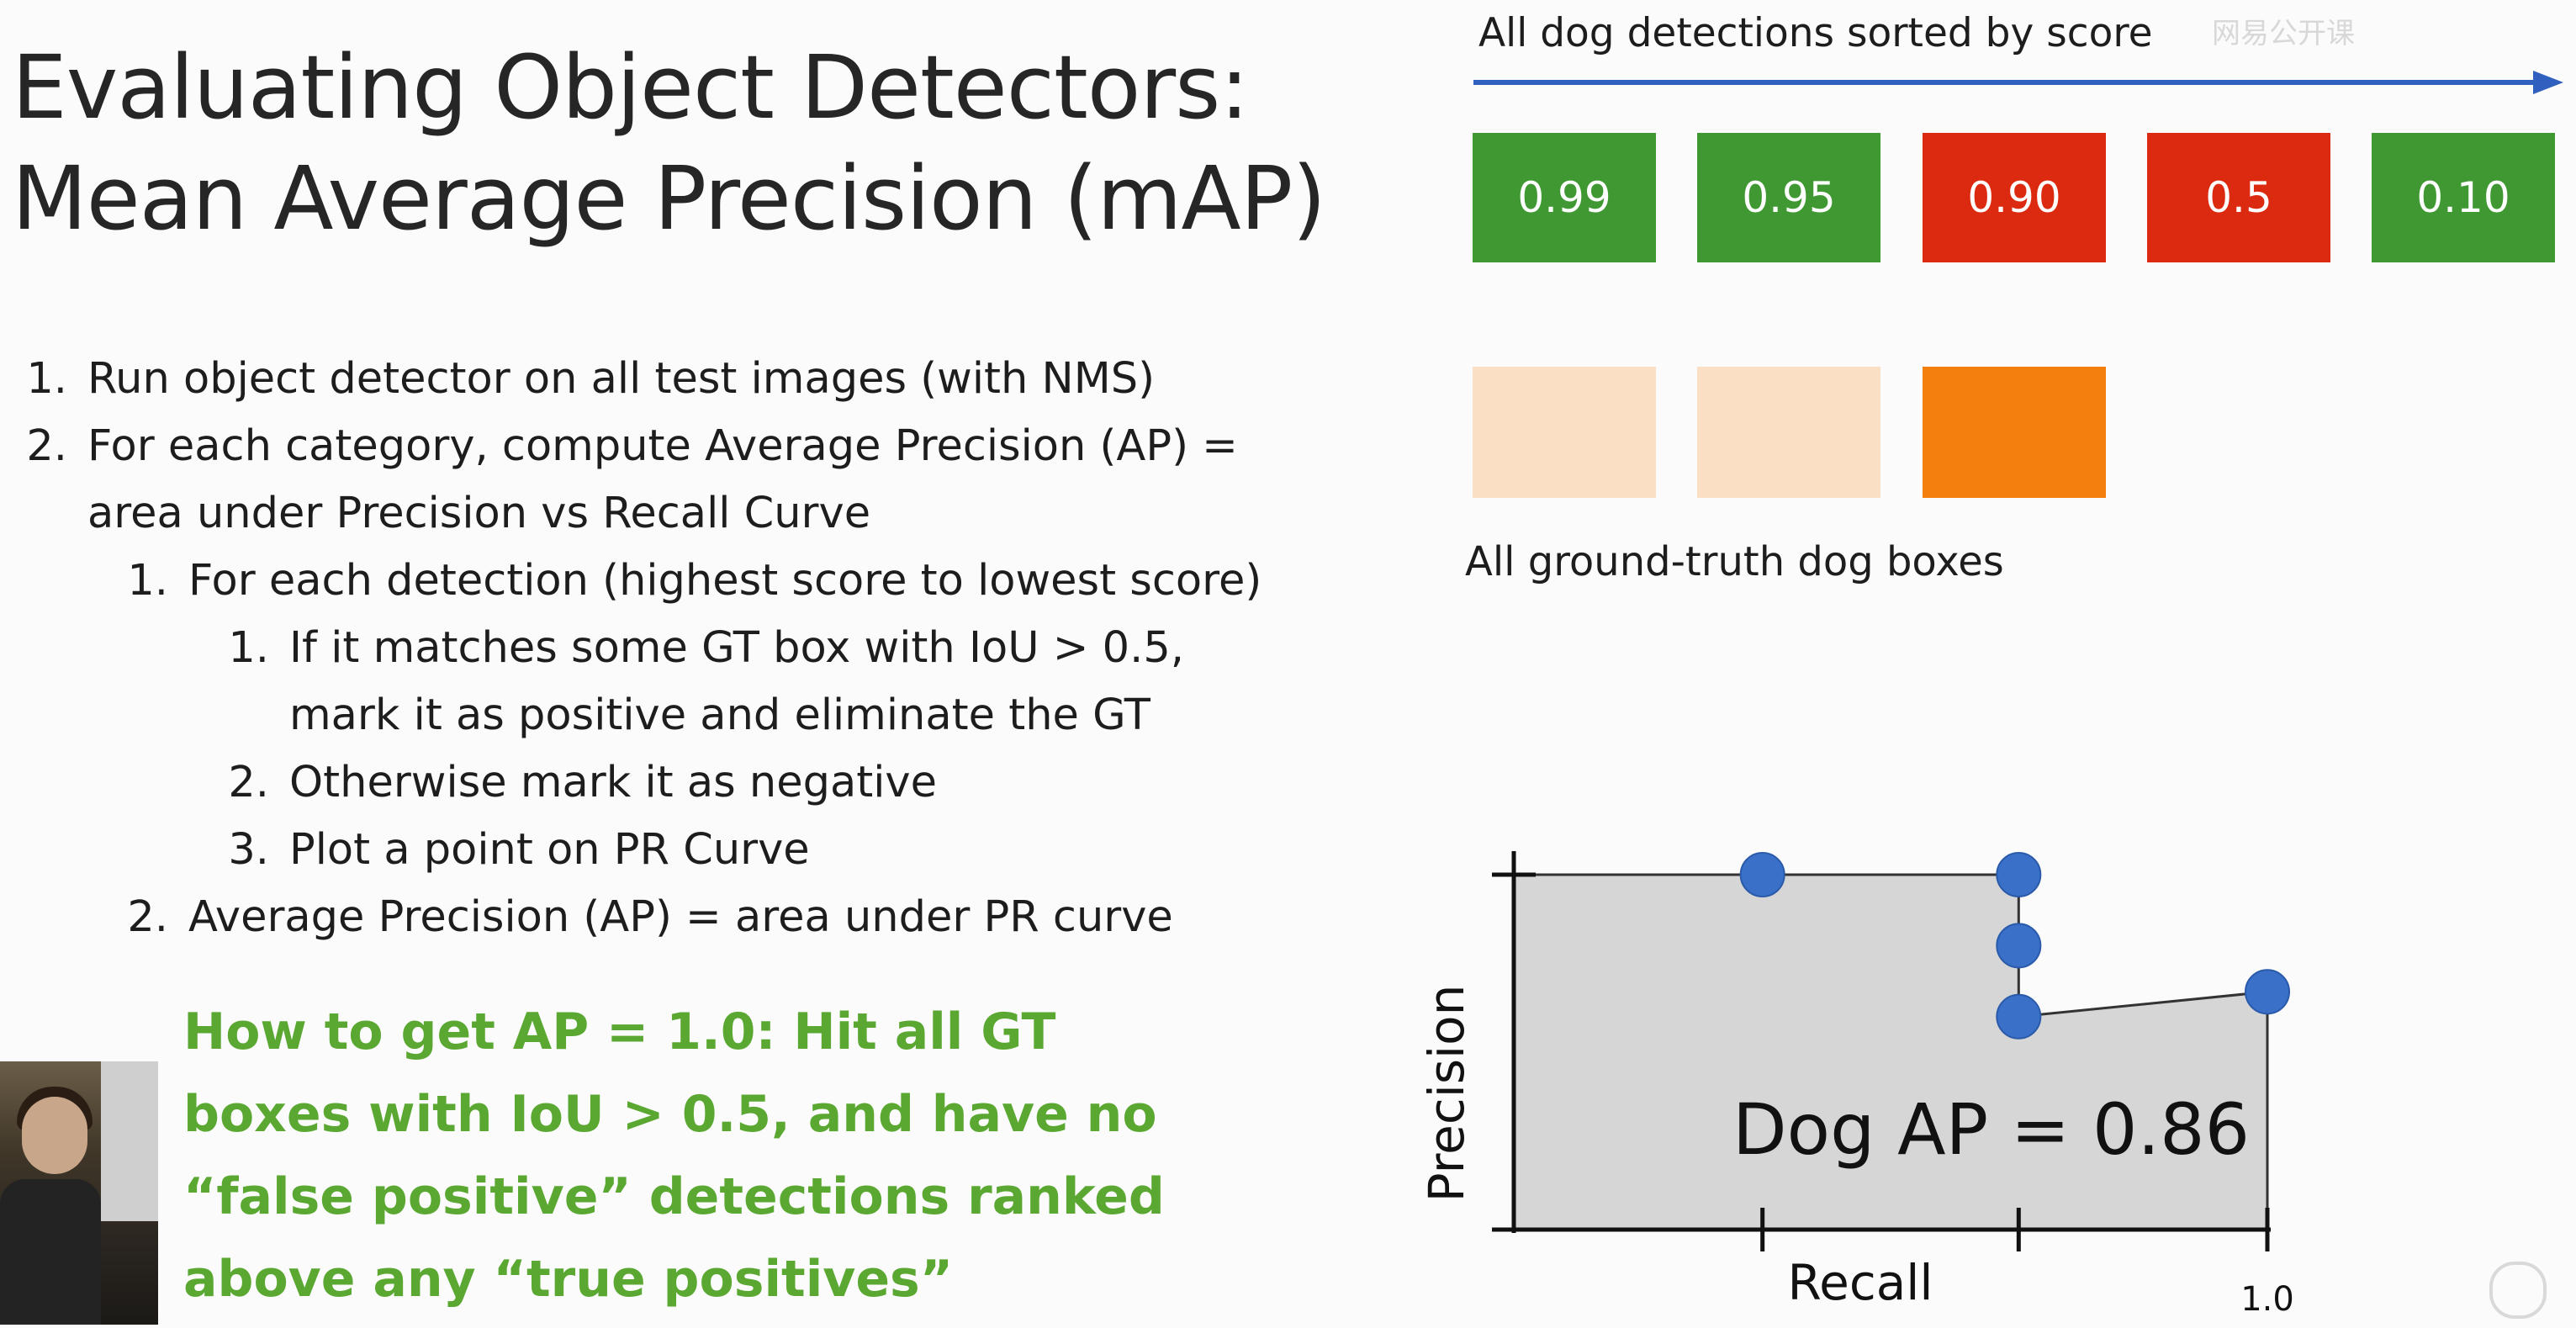 The height and width of the screenshot is (1328, 2576). What do you see at coordinates (2014, 197) in the screenshot?
I see `detection-box: 0.90` at bounding box center [2014, 197].